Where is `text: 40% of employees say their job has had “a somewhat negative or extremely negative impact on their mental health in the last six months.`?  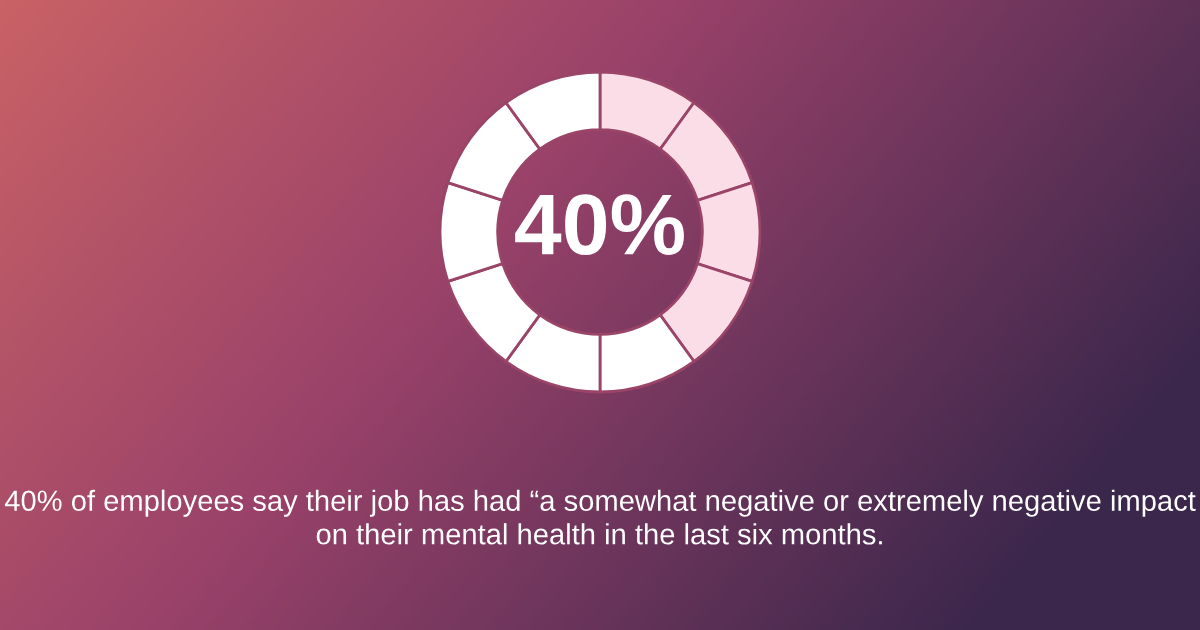
text: 40% of employees say their job has had “a somewhat negative or extremely negative impact on their mental health in the last six months. is located at coordinates (600, 517).